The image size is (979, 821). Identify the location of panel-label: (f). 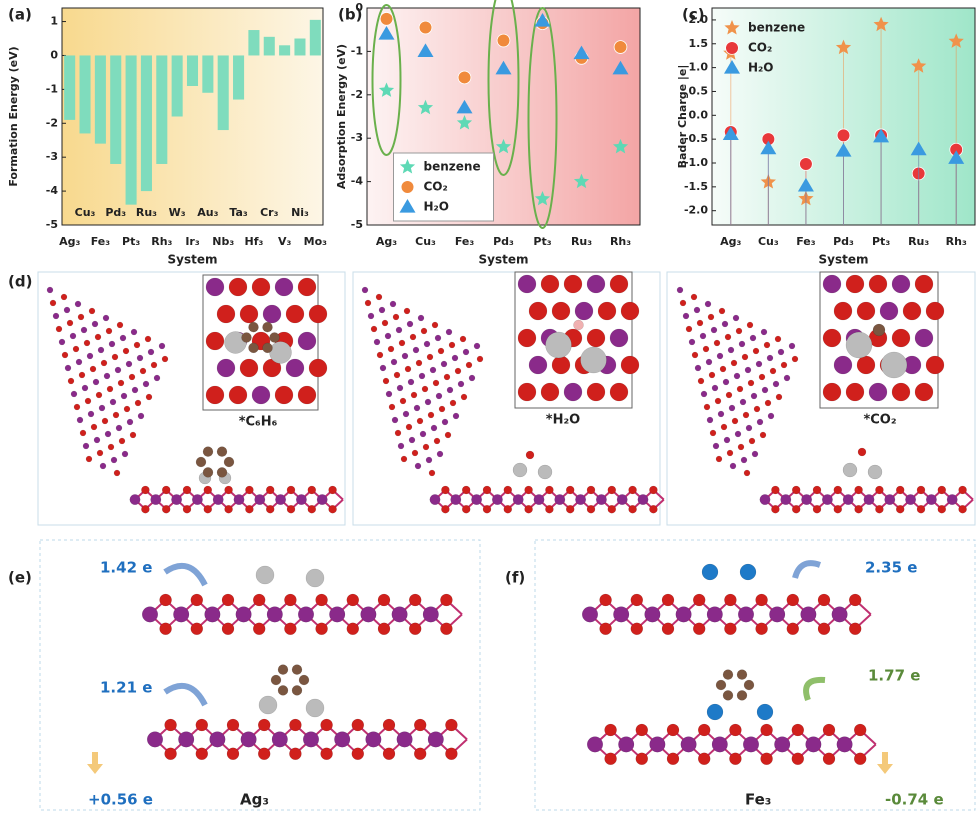
(515, 578).